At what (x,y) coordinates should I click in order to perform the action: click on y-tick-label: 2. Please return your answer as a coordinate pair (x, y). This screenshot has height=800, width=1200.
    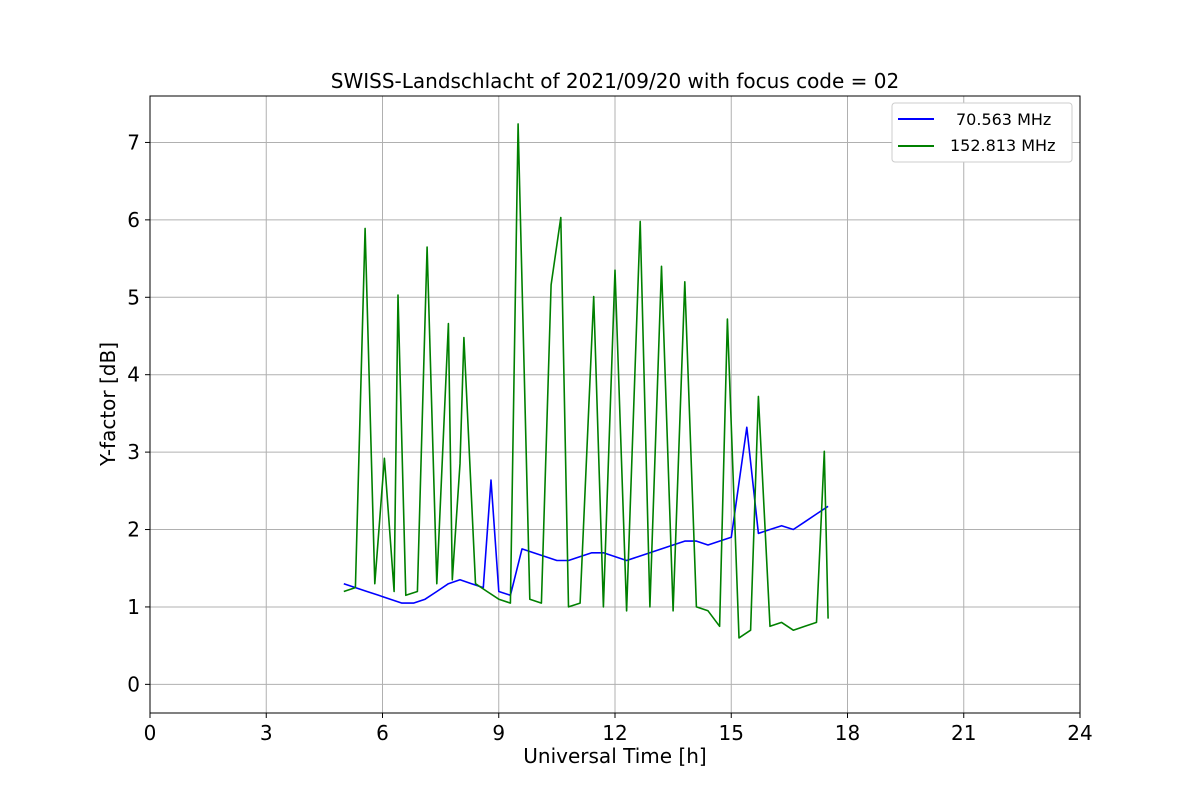
    Looking at the image, I should click on (133, 530).